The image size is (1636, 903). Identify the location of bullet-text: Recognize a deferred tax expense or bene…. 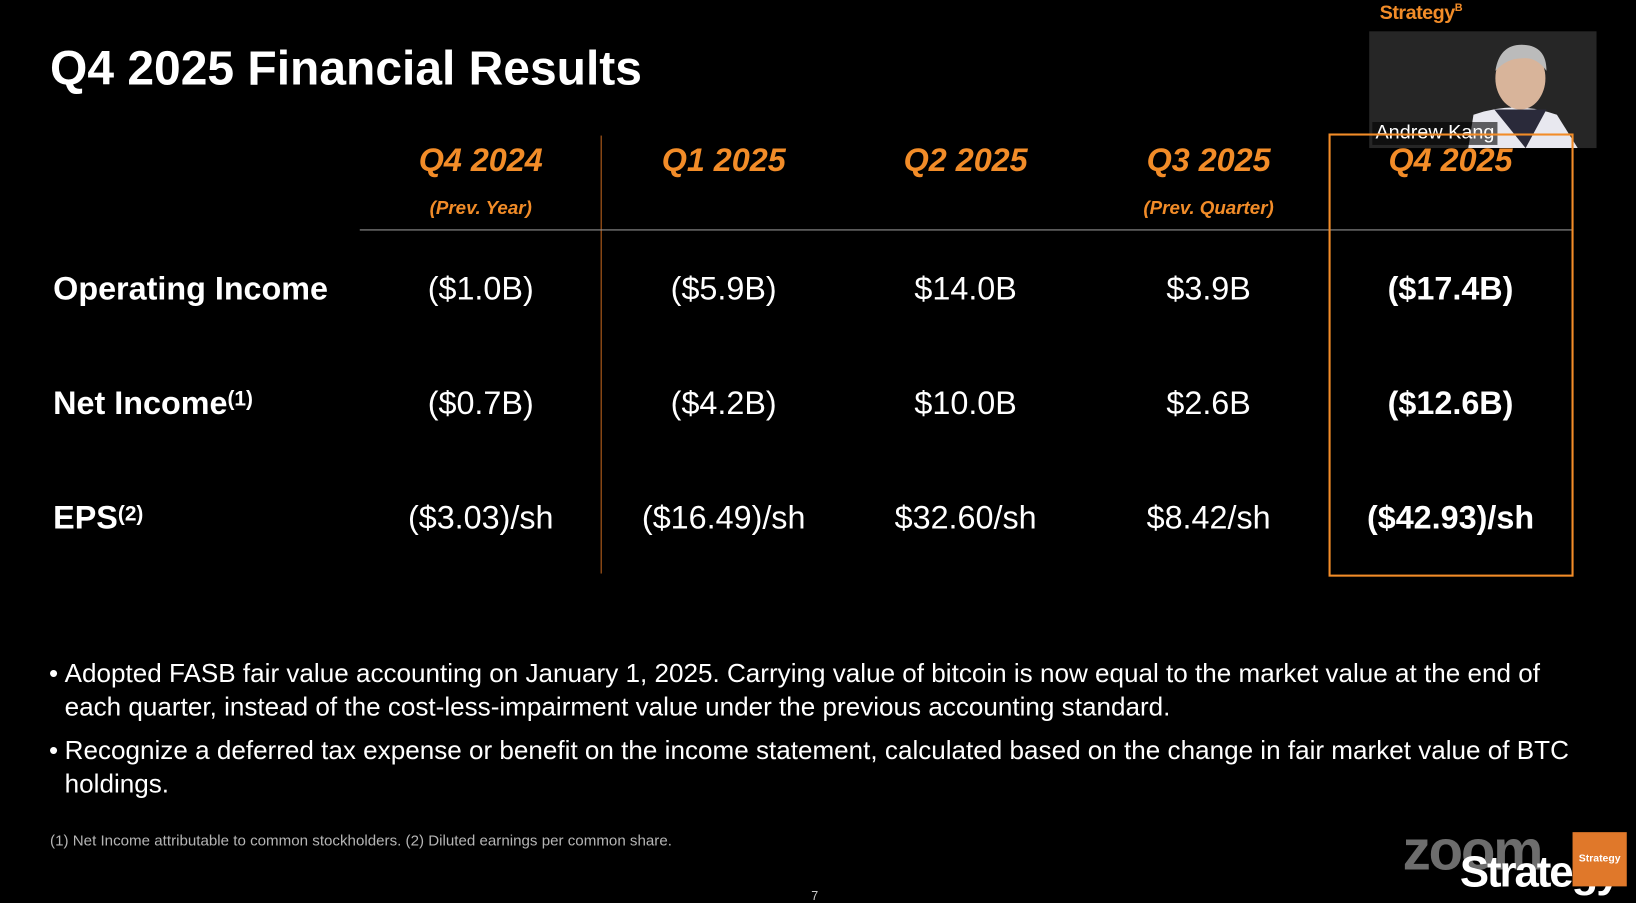
(816, 767).